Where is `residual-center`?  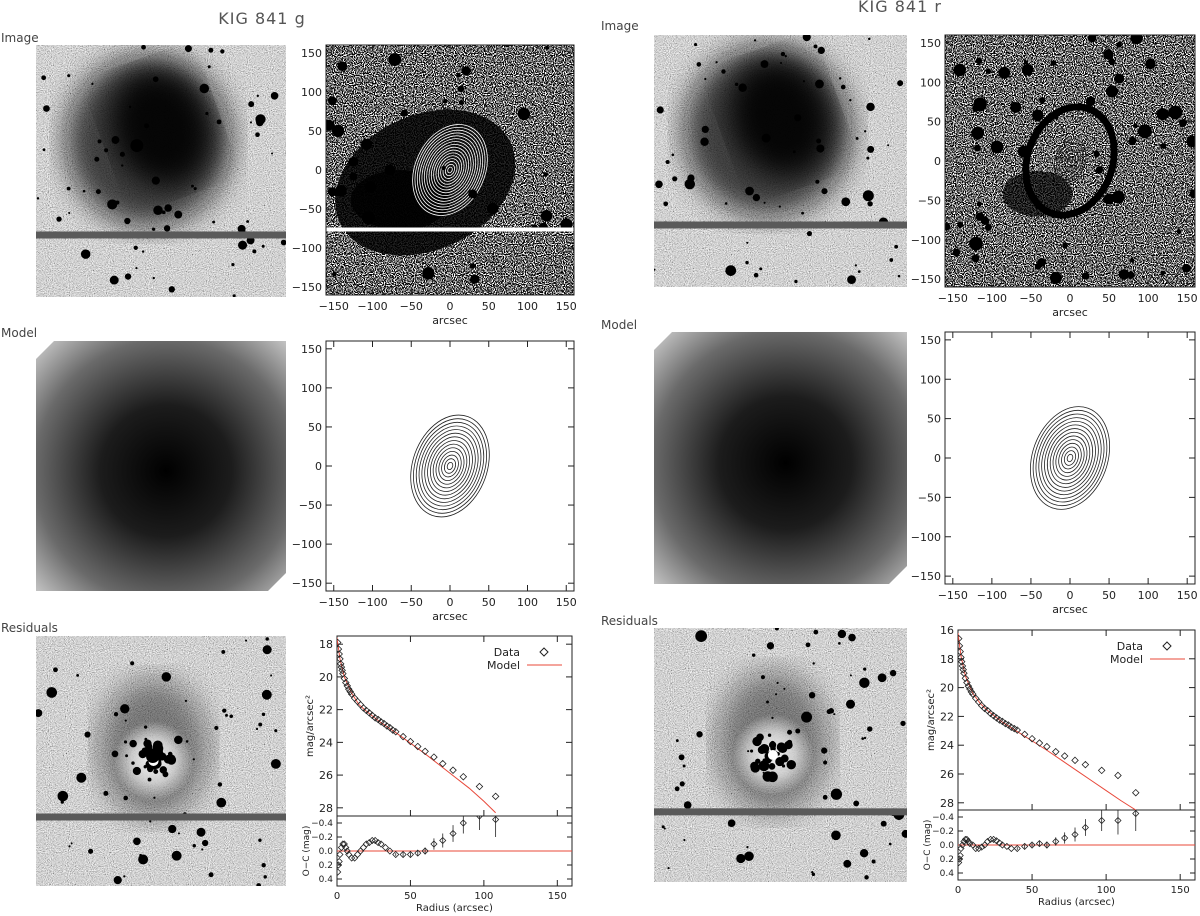
residual-center is located at coordinates (772, 755).